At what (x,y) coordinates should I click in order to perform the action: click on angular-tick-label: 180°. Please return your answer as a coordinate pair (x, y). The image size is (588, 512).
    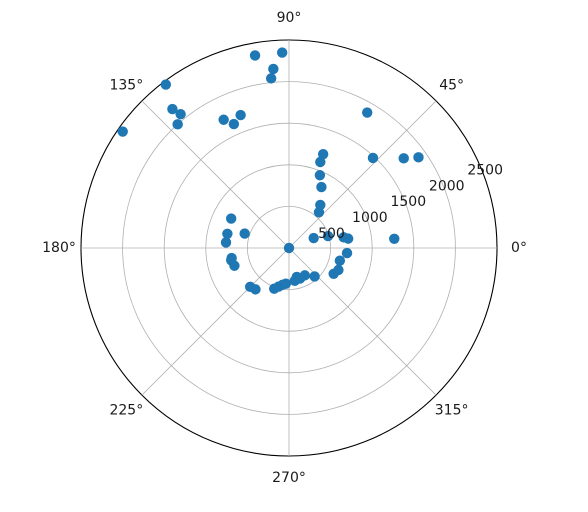
    Looking at the image, I should click on (59, 248).